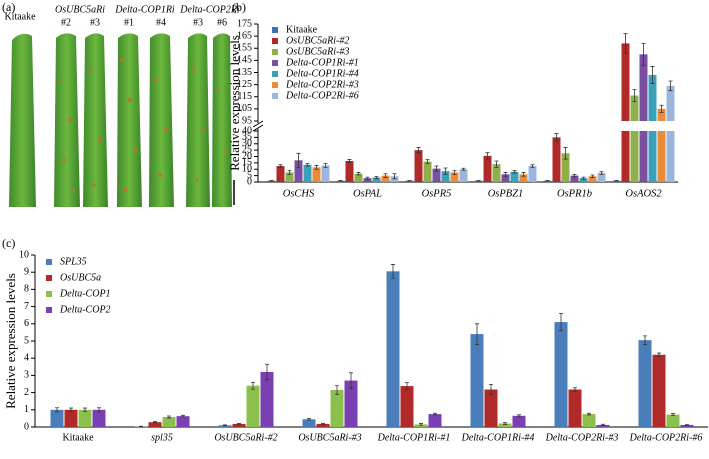  What do you see at coordinates (10, 341) in the screenshot?
I see `y-axis-label: Relative expression levels` at bounding box center [10, 341].